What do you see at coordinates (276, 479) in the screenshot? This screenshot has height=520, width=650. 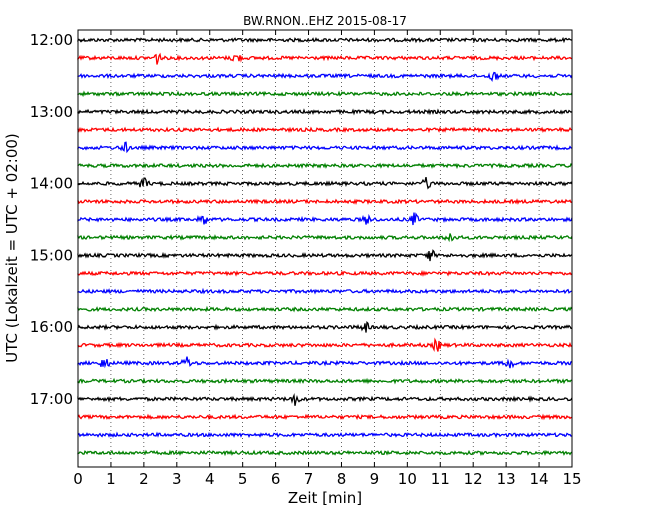 I see `x-tick-label: 6` at bounding box center [276, 479].